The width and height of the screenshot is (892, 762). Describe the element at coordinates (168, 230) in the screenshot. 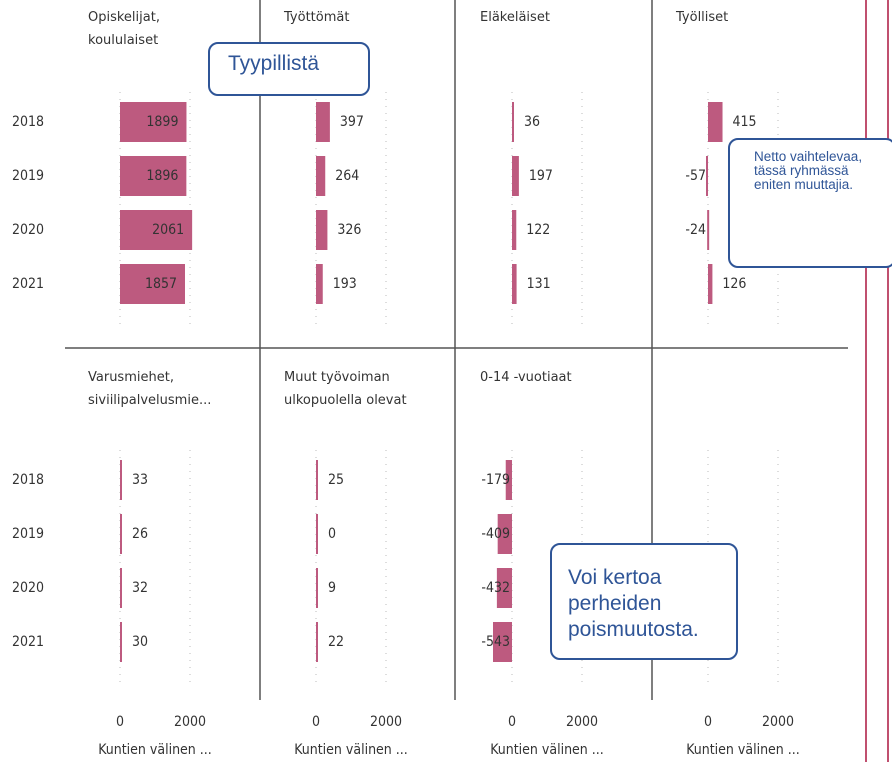

I see `data-label: 2061` at that location.